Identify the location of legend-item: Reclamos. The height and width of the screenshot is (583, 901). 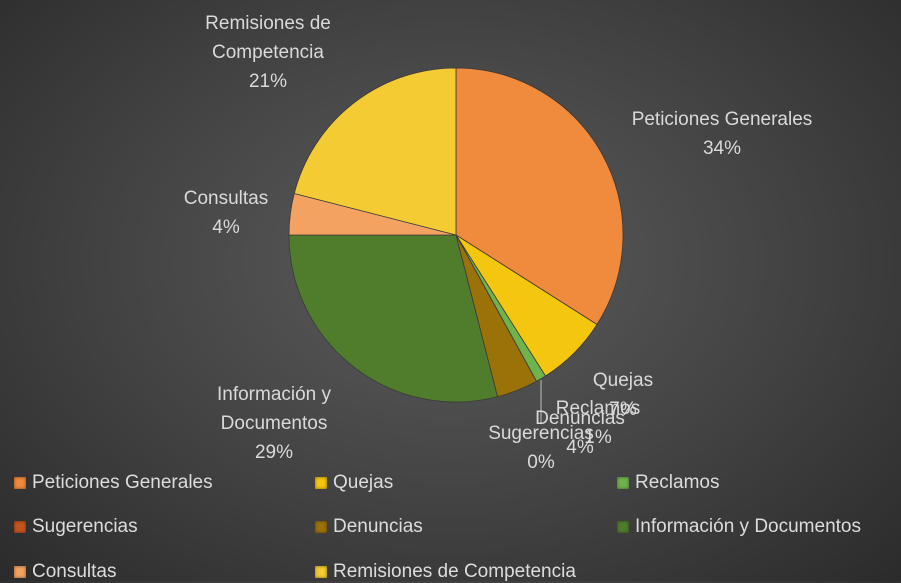
(668, 483).